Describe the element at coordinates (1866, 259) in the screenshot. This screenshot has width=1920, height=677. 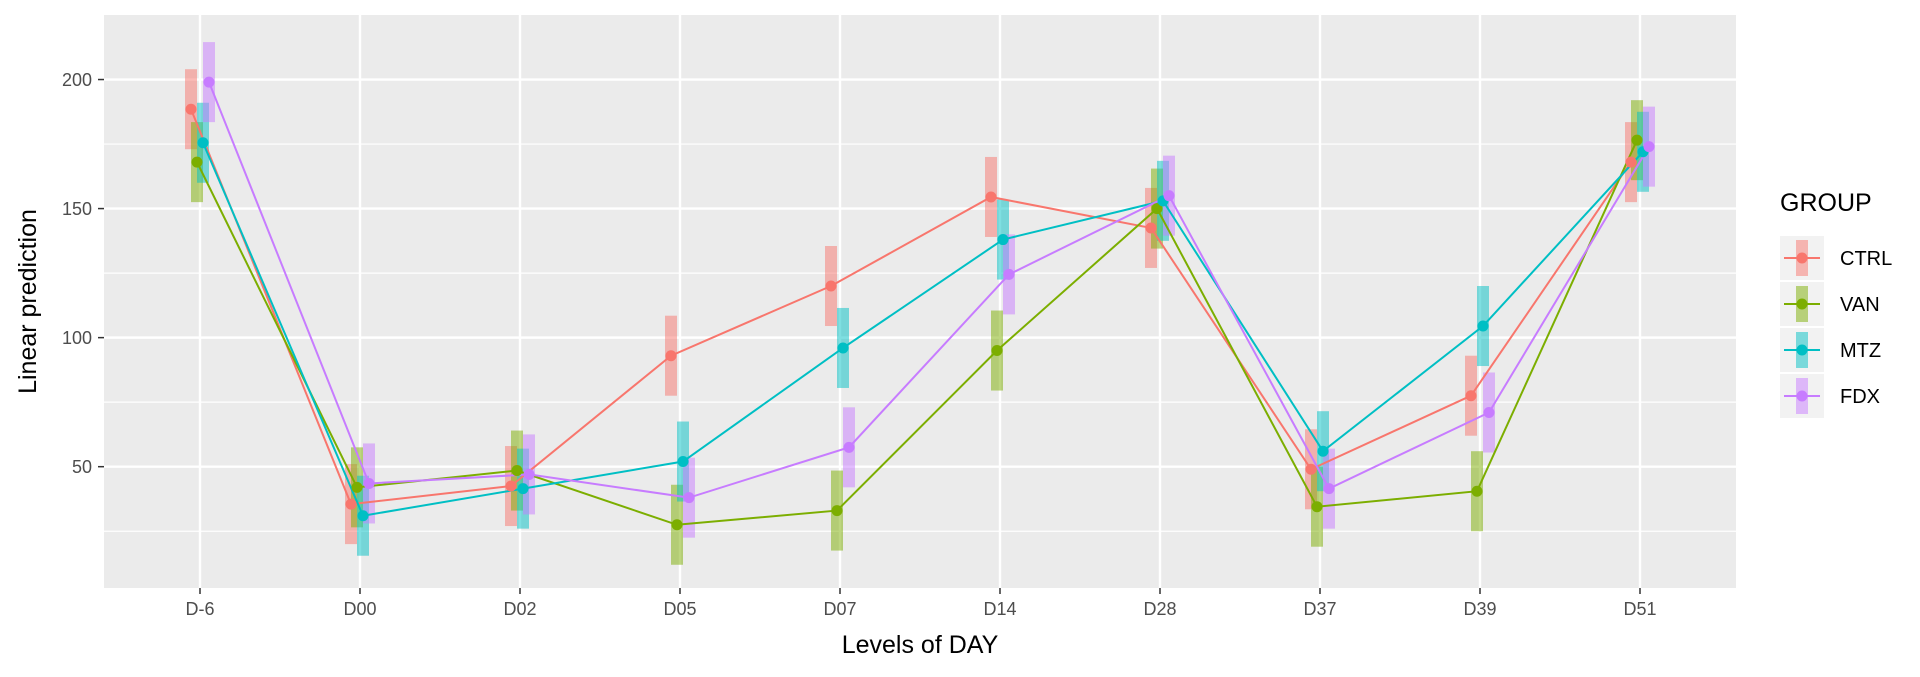
I see `legend-label-ctrl: CTRL` at that location.